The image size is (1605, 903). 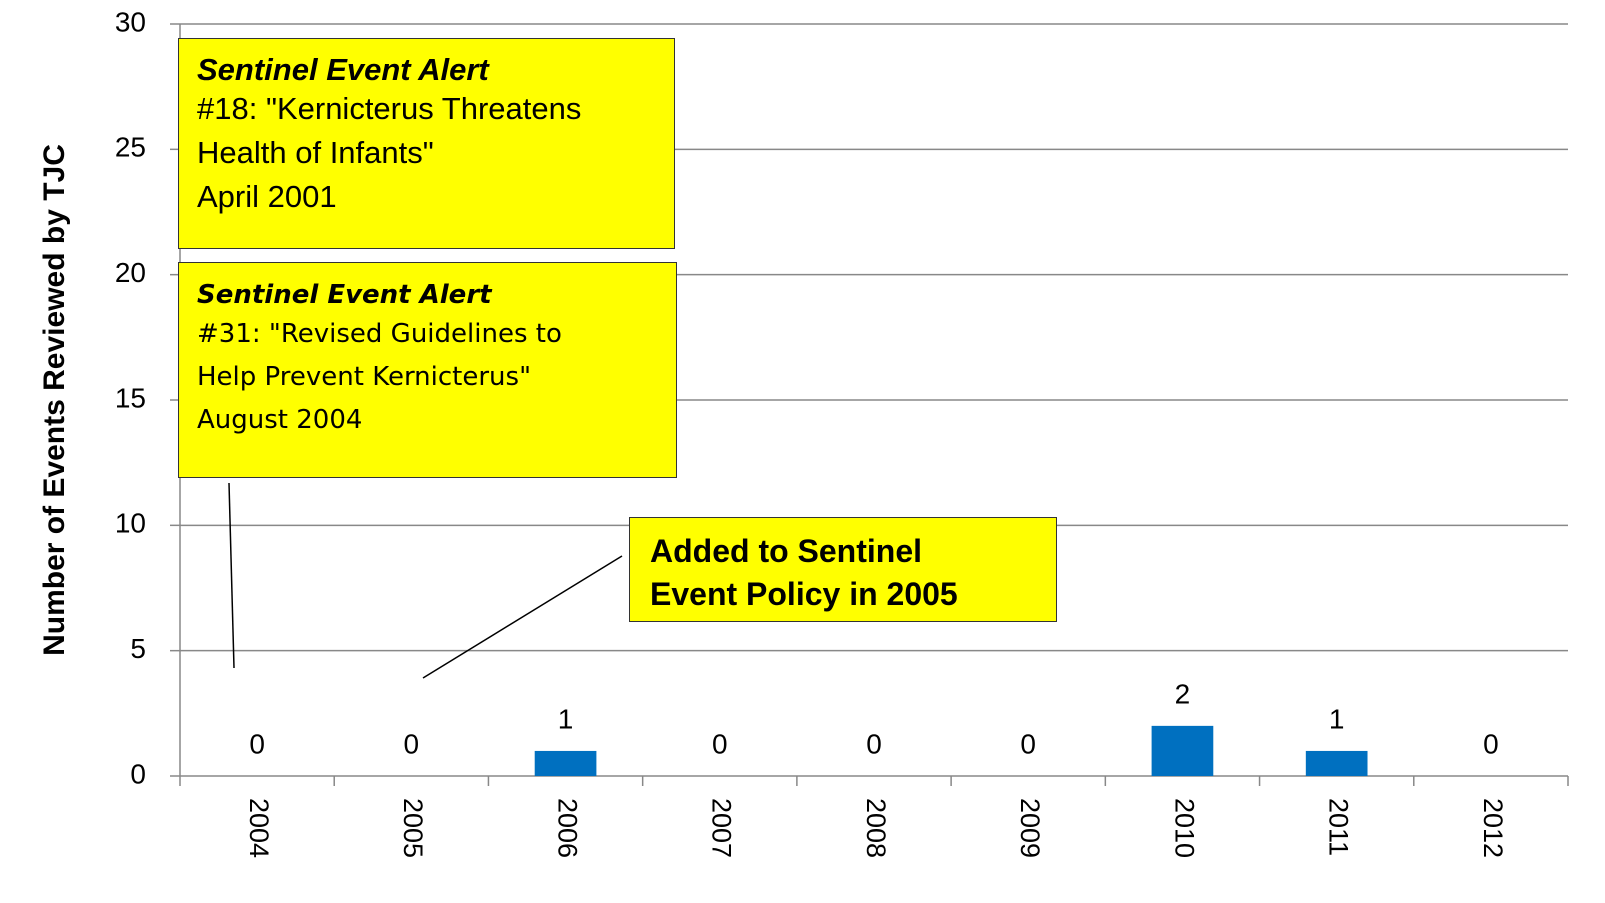 I want to click on annotation-line: #31: "Revised Guidelines to, so click(x=379, y=334).